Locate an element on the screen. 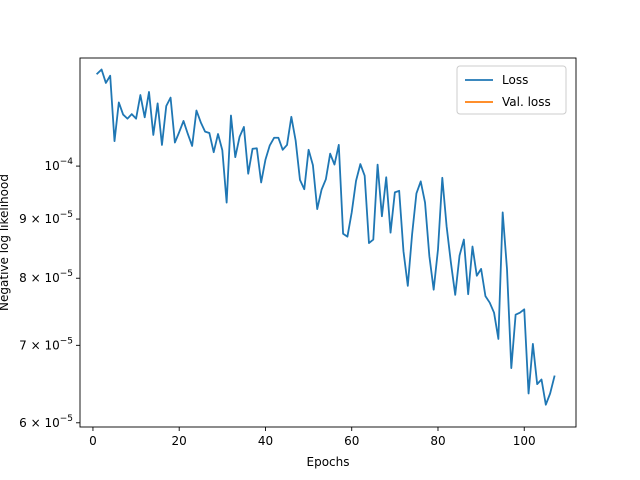  y-tick-label: 7 × 10⁻⁵ is located at coordinates (46, 344).